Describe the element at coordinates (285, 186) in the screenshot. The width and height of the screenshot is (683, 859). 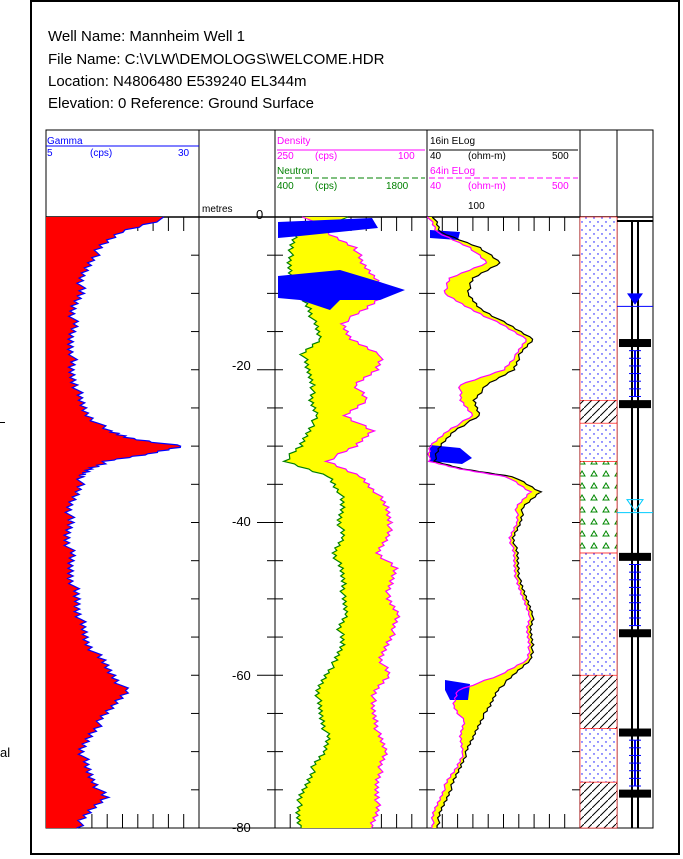
I see `neutron-min: 400` at that location.